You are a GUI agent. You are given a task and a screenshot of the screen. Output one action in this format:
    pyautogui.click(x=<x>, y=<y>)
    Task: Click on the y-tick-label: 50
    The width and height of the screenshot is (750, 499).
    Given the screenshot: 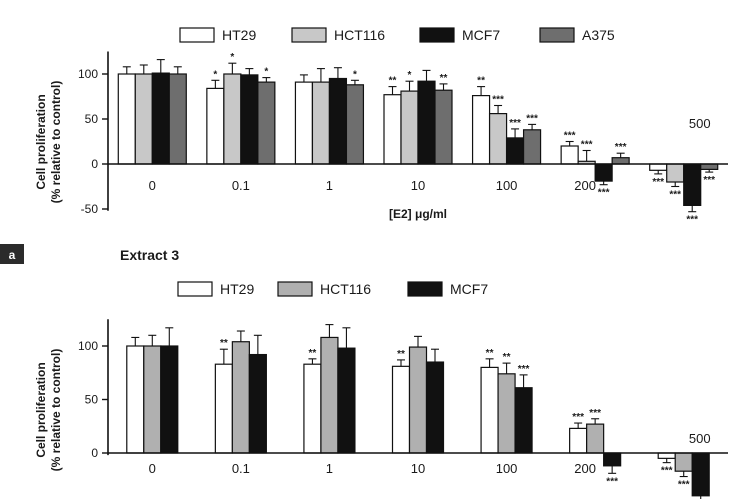 What is the action you would take?
    pyautogui.click(x=92, y=119)
    